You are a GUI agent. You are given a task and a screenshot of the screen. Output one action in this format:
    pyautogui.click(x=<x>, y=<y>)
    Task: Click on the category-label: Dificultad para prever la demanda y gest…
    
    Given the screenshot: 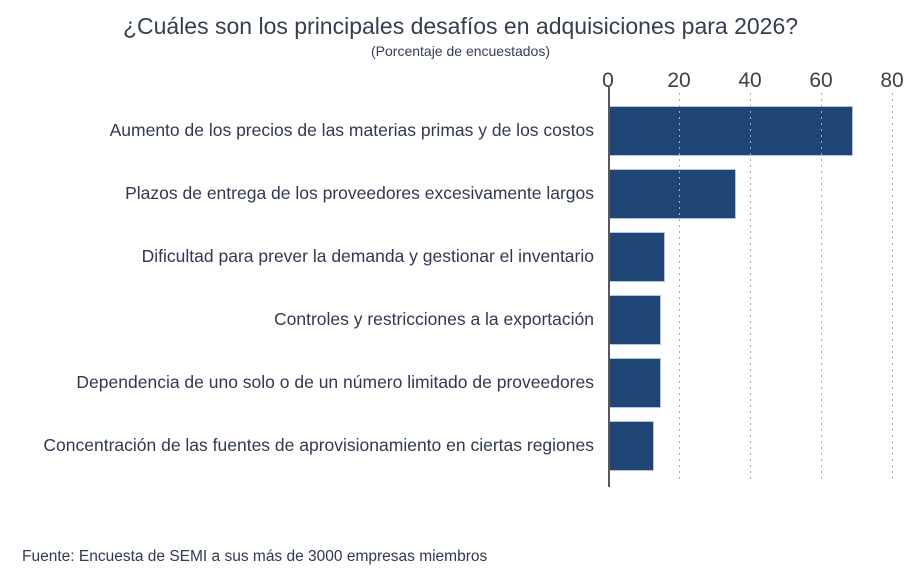 What is the action you would take?
    pyautogui.click(x=367, y=256)
    